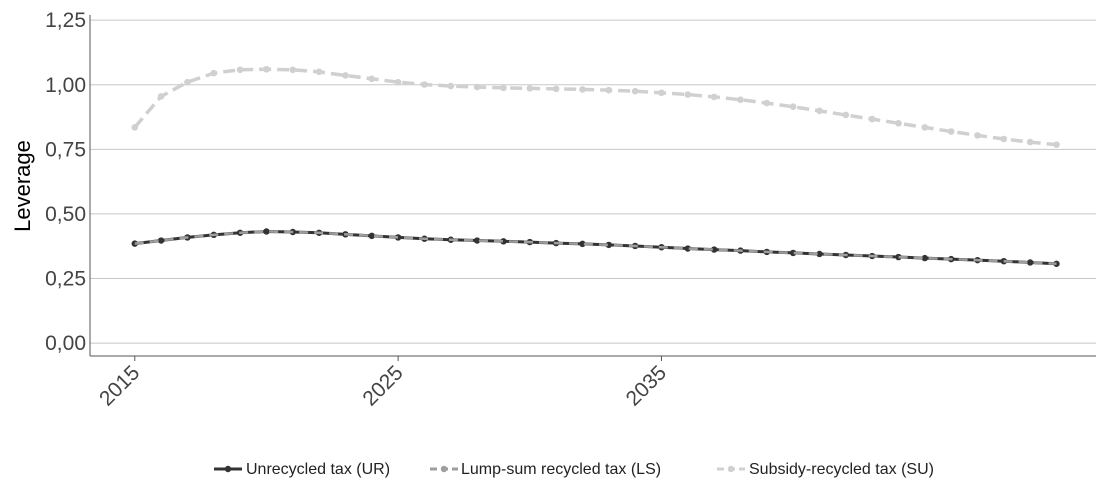  What do you see at coordinates (318, 469) in the screenshot?
I see `legend-label: Unrecycled tax (UR)` at bounding box center [318, 469].